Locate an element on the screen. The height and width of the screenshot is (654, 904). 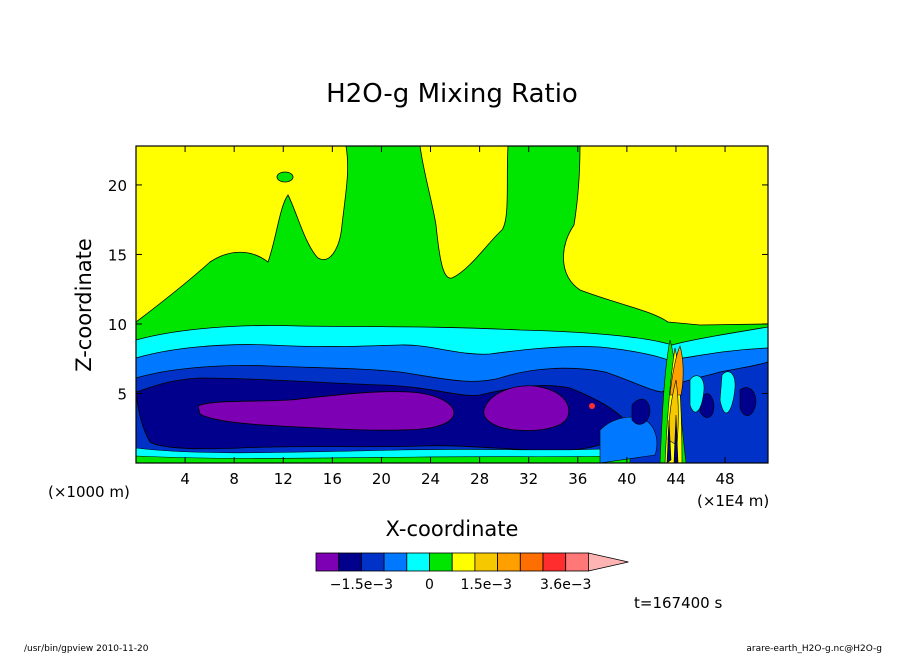
x-unit-left: (×1000 m) is located at coordinates (89, 492).